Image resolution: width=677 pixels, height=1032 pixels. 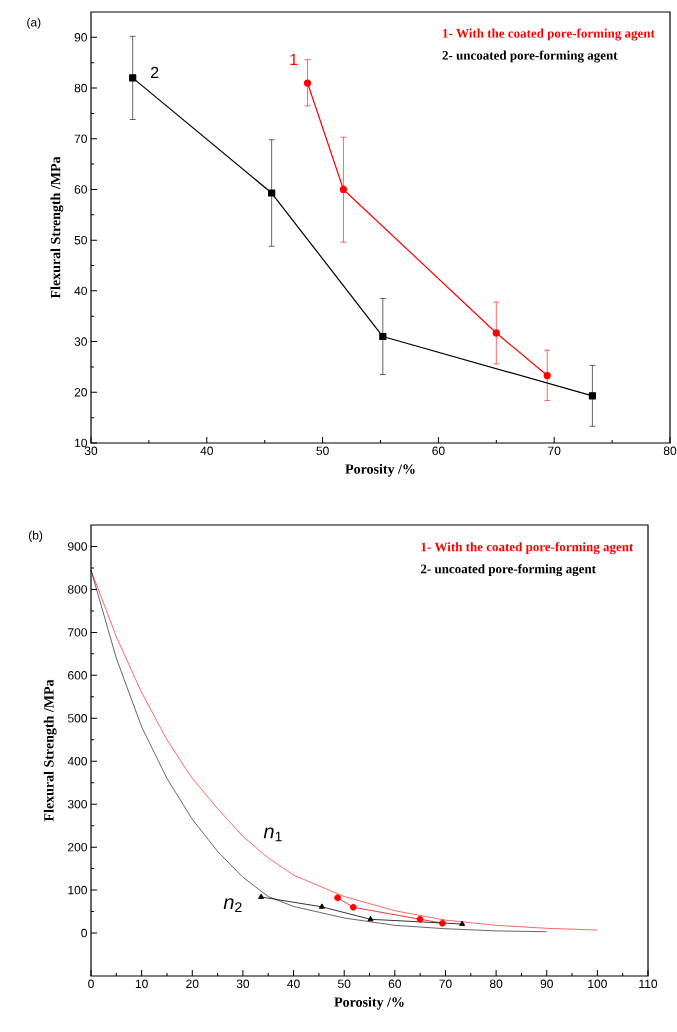 What do you see at coordinates (192, 984) in the screenshot?
I see `x-tick-label: 20` at bounding box center [192, 984].